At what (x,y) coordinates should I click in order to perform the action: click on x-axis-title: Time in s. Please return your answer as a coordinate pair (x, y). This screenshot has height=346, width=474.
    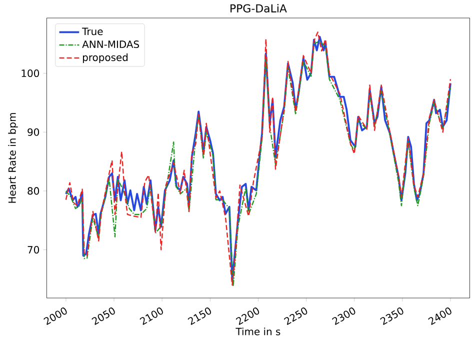
    Looking at the image, I should click on (258, 332).